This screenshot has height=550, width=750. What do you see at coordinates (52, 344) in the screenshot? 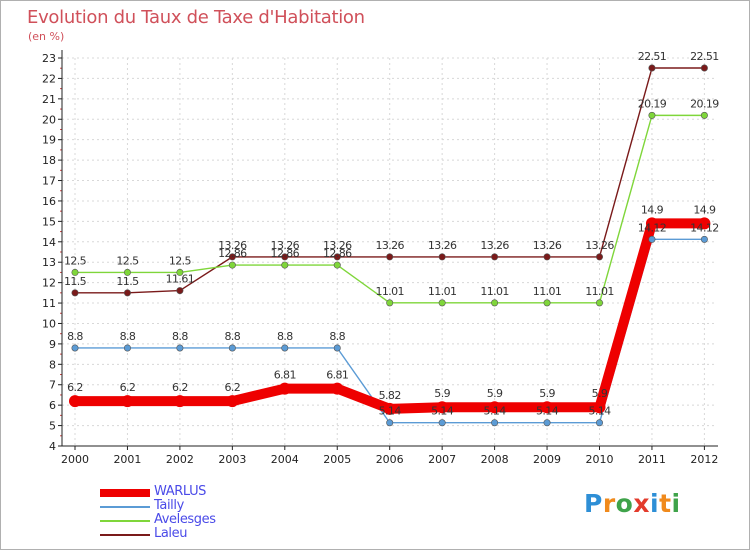
I see `y-tick-label: 9` at bounding box center [52, 344].